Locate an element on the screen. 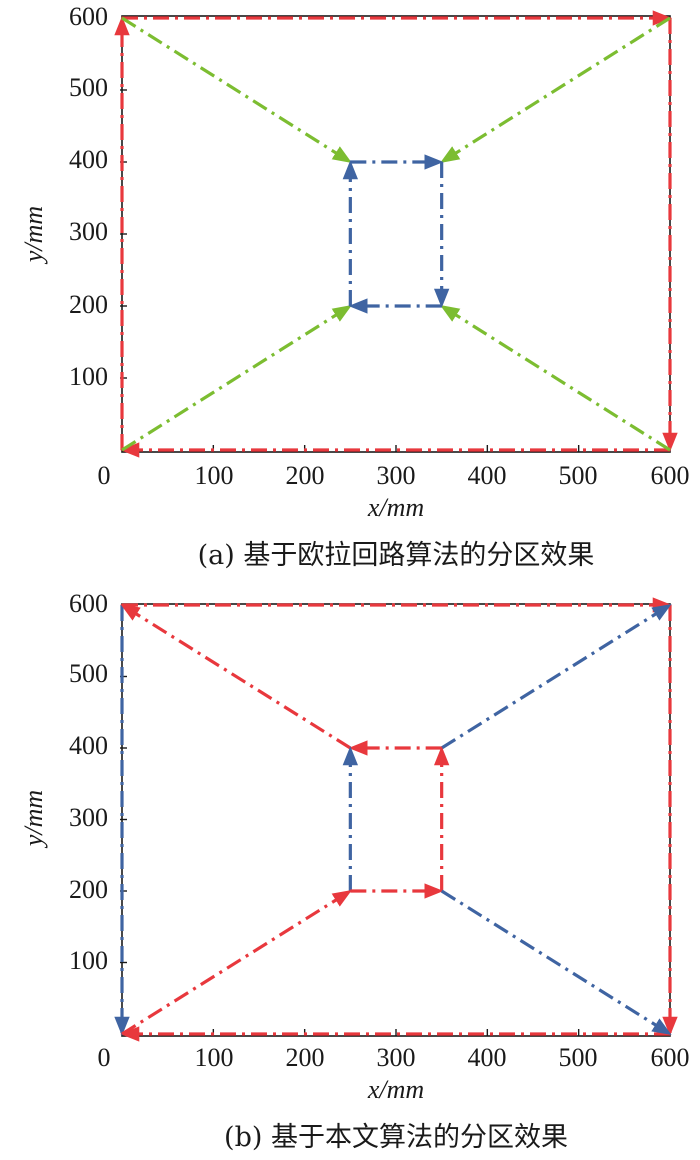 The image size is (700, 1160). caption-a: (a) 基于欧拉回路算法的分区效果 is located at coordinates (396, 555).